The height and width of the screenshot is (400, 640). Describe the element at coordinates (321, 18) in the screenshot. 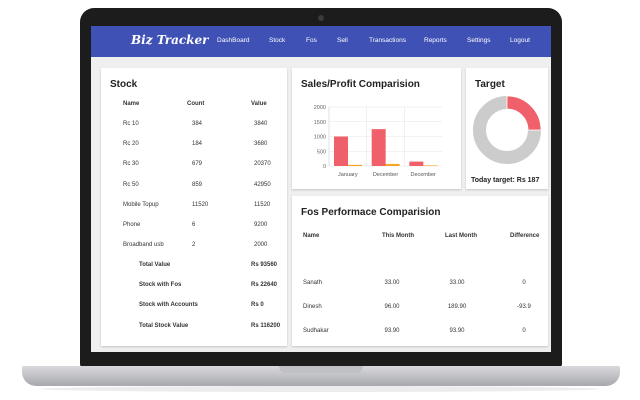

I see `camera-icon` at that location.